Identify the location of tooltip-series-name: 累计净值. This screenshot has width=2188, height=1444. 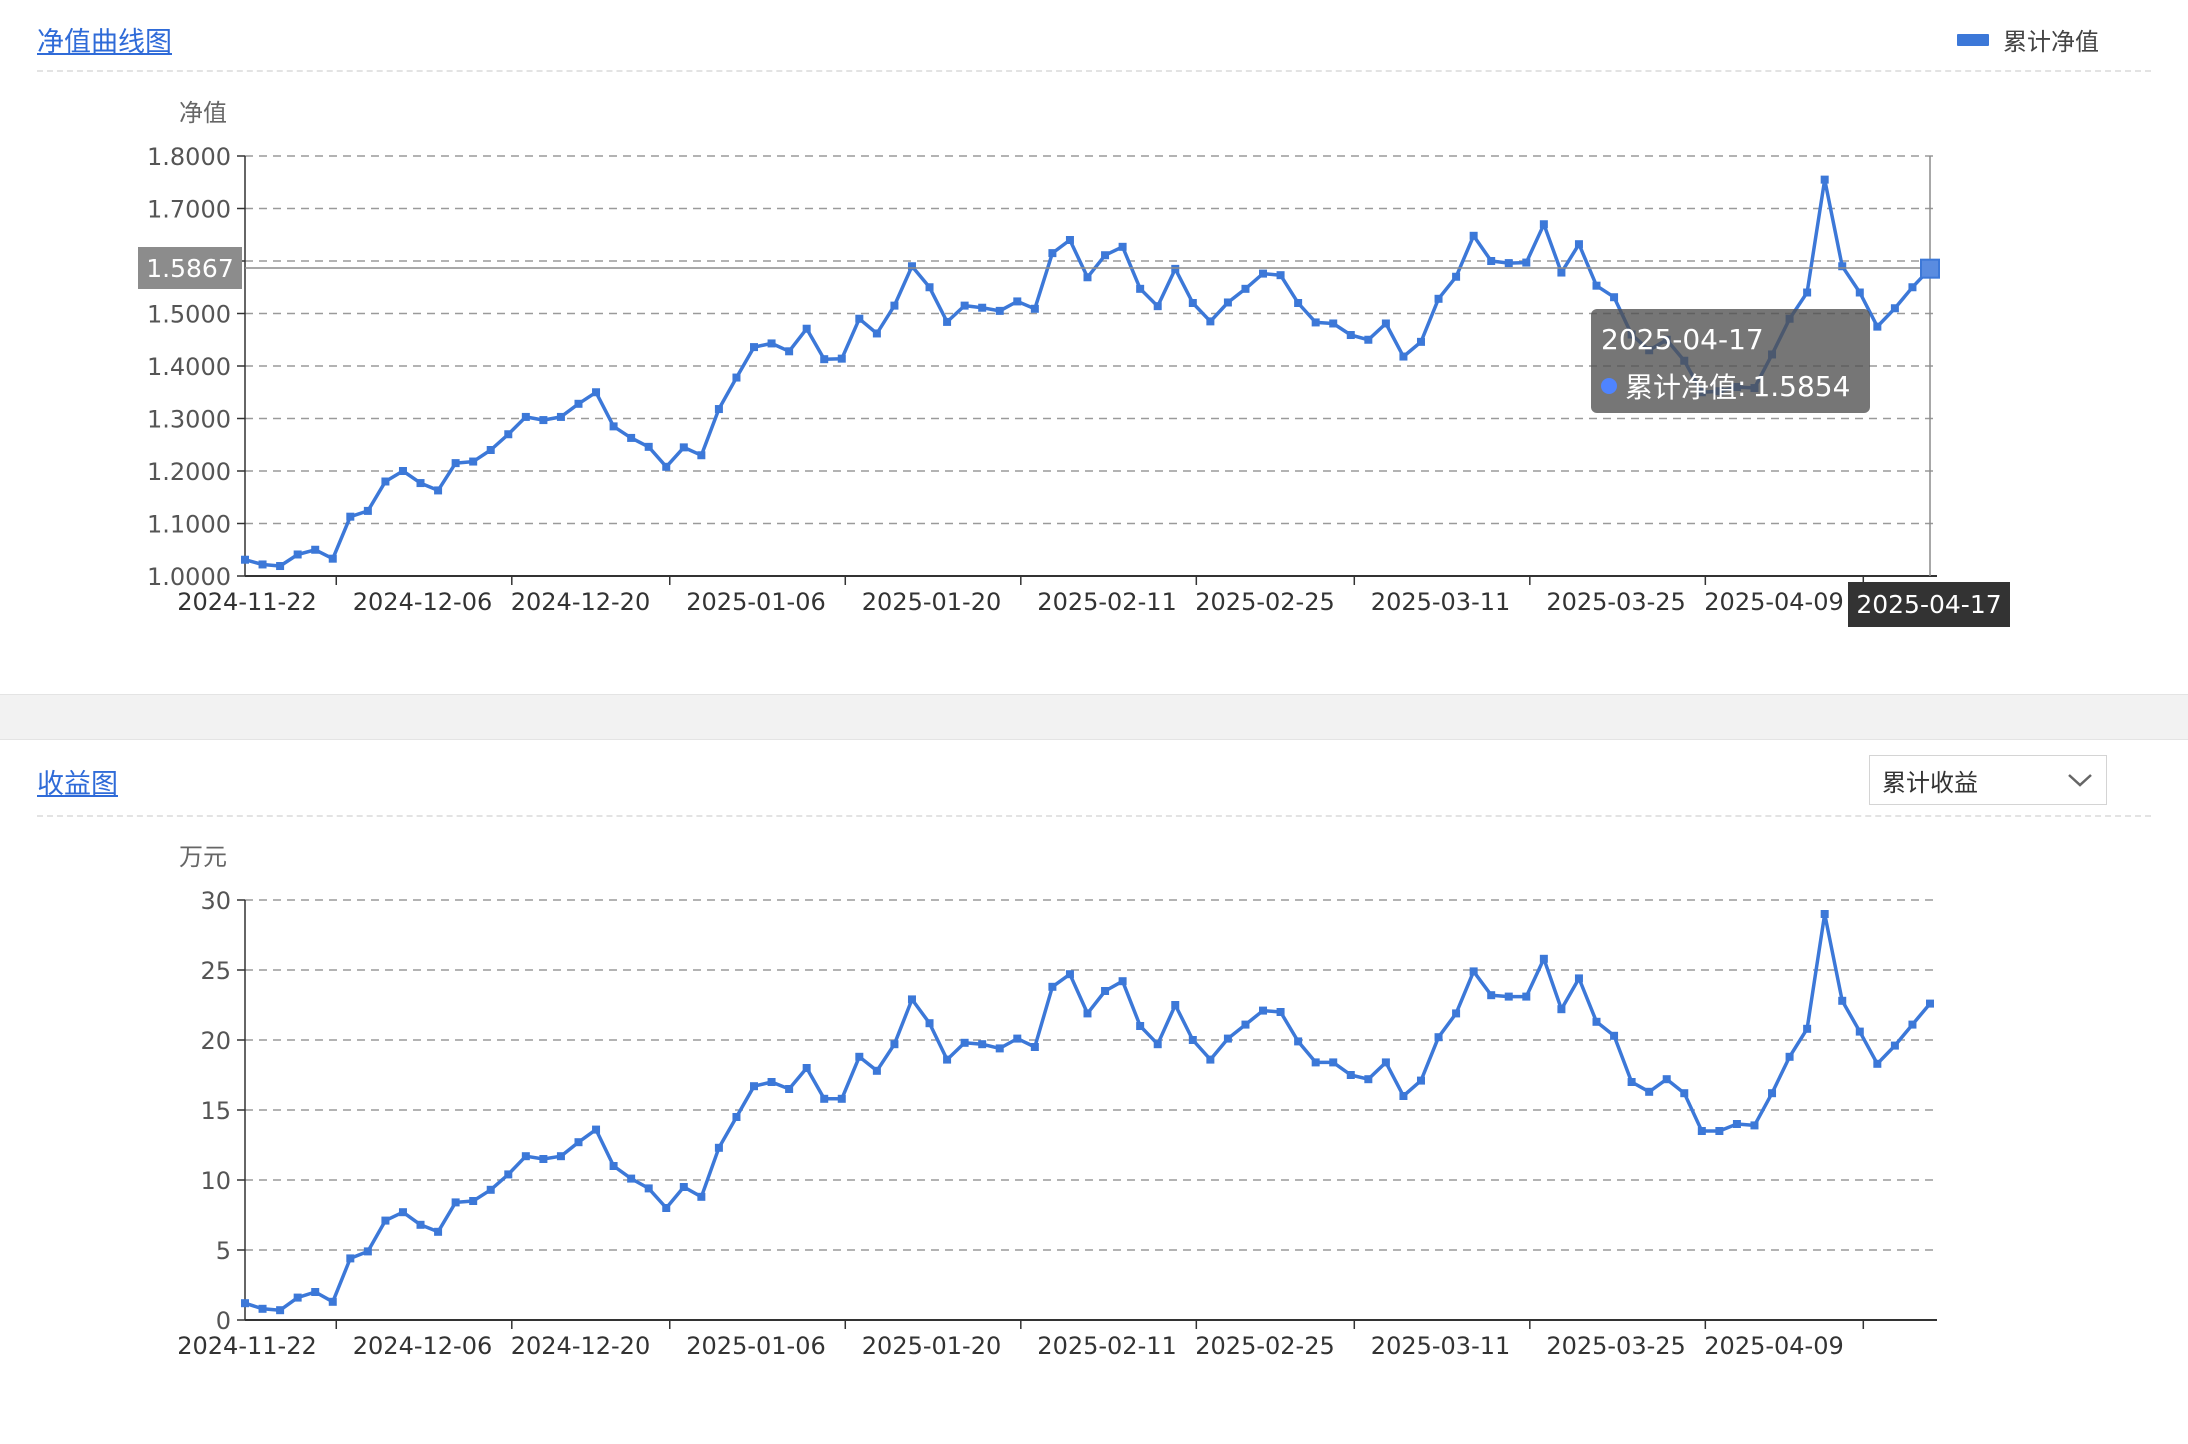
(1681, 387).